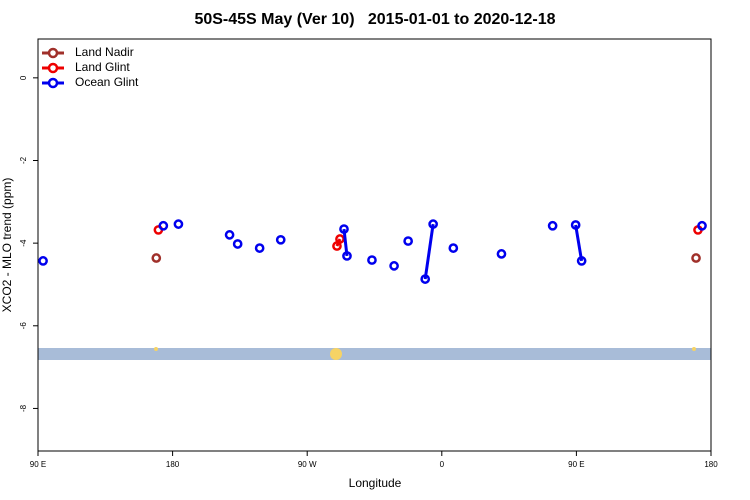 Image resolution: width=750 pixels, height=500 pixels. I want to click on x-tick-label: 90 W, so click(307, 464).